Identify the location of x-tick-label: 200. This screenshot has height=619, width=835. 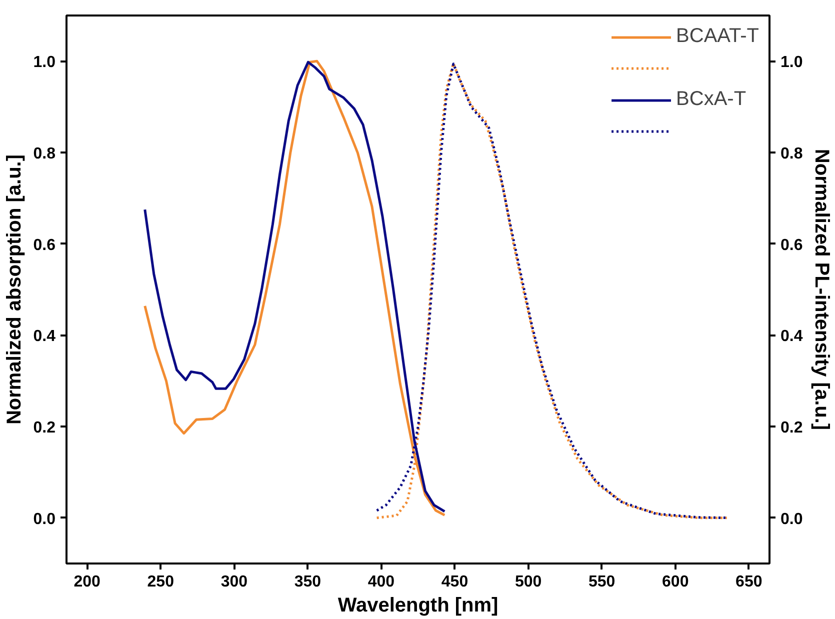
(87, 582).